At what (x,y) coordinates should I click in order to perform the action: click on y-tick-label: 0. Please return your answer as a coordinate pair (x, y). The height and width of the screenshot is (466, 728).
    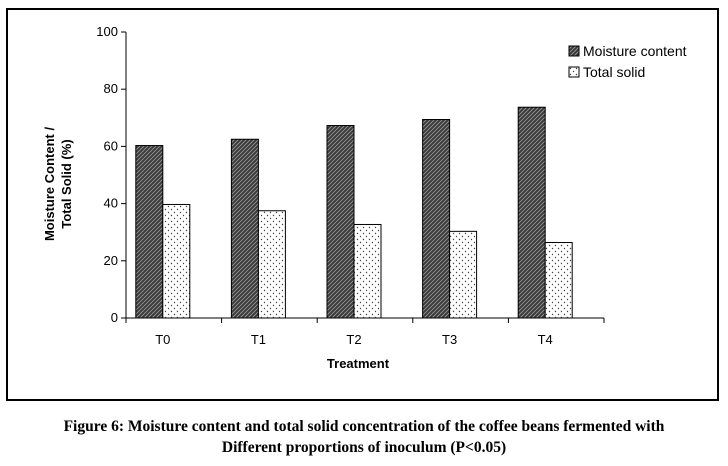
    Looking at the image, I should click on (114, 317).